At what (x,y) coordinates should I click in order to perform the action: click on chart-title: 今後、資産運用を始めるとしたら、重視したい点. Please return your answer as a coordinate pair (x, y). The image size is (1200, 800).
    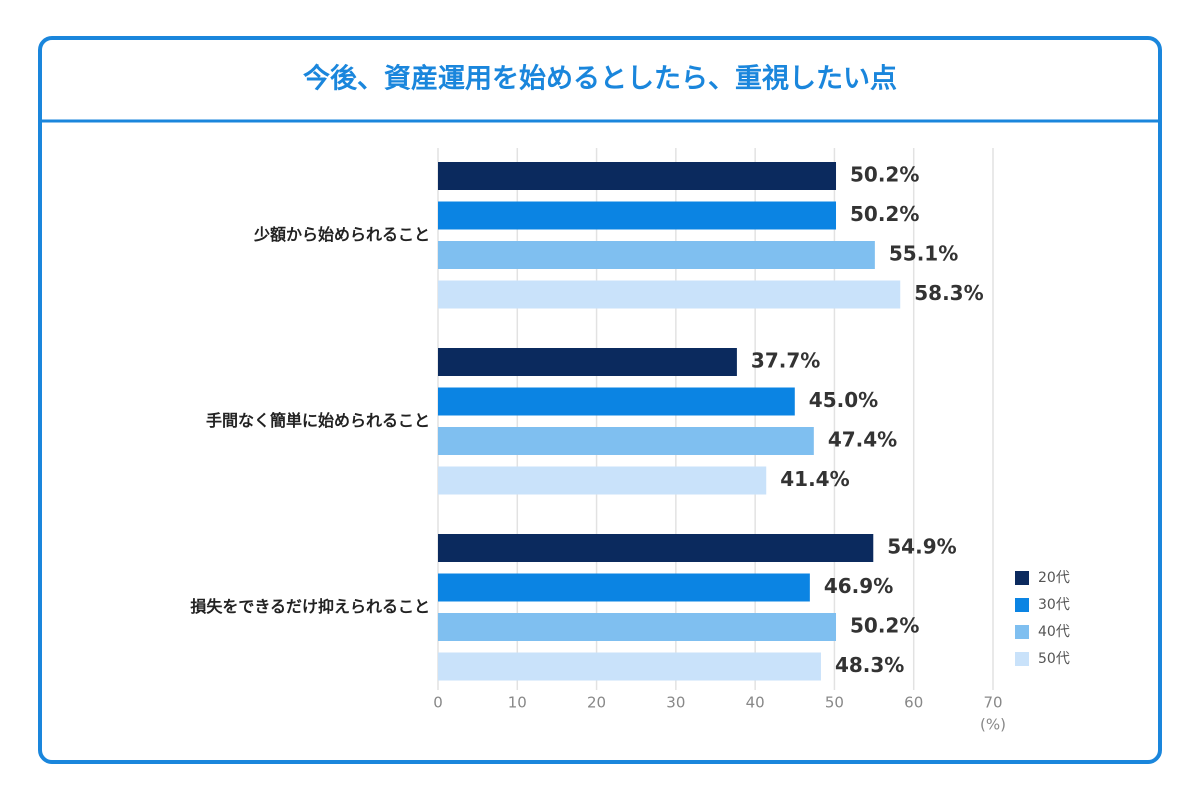
    Looking at the image, I should click on (600, 79).